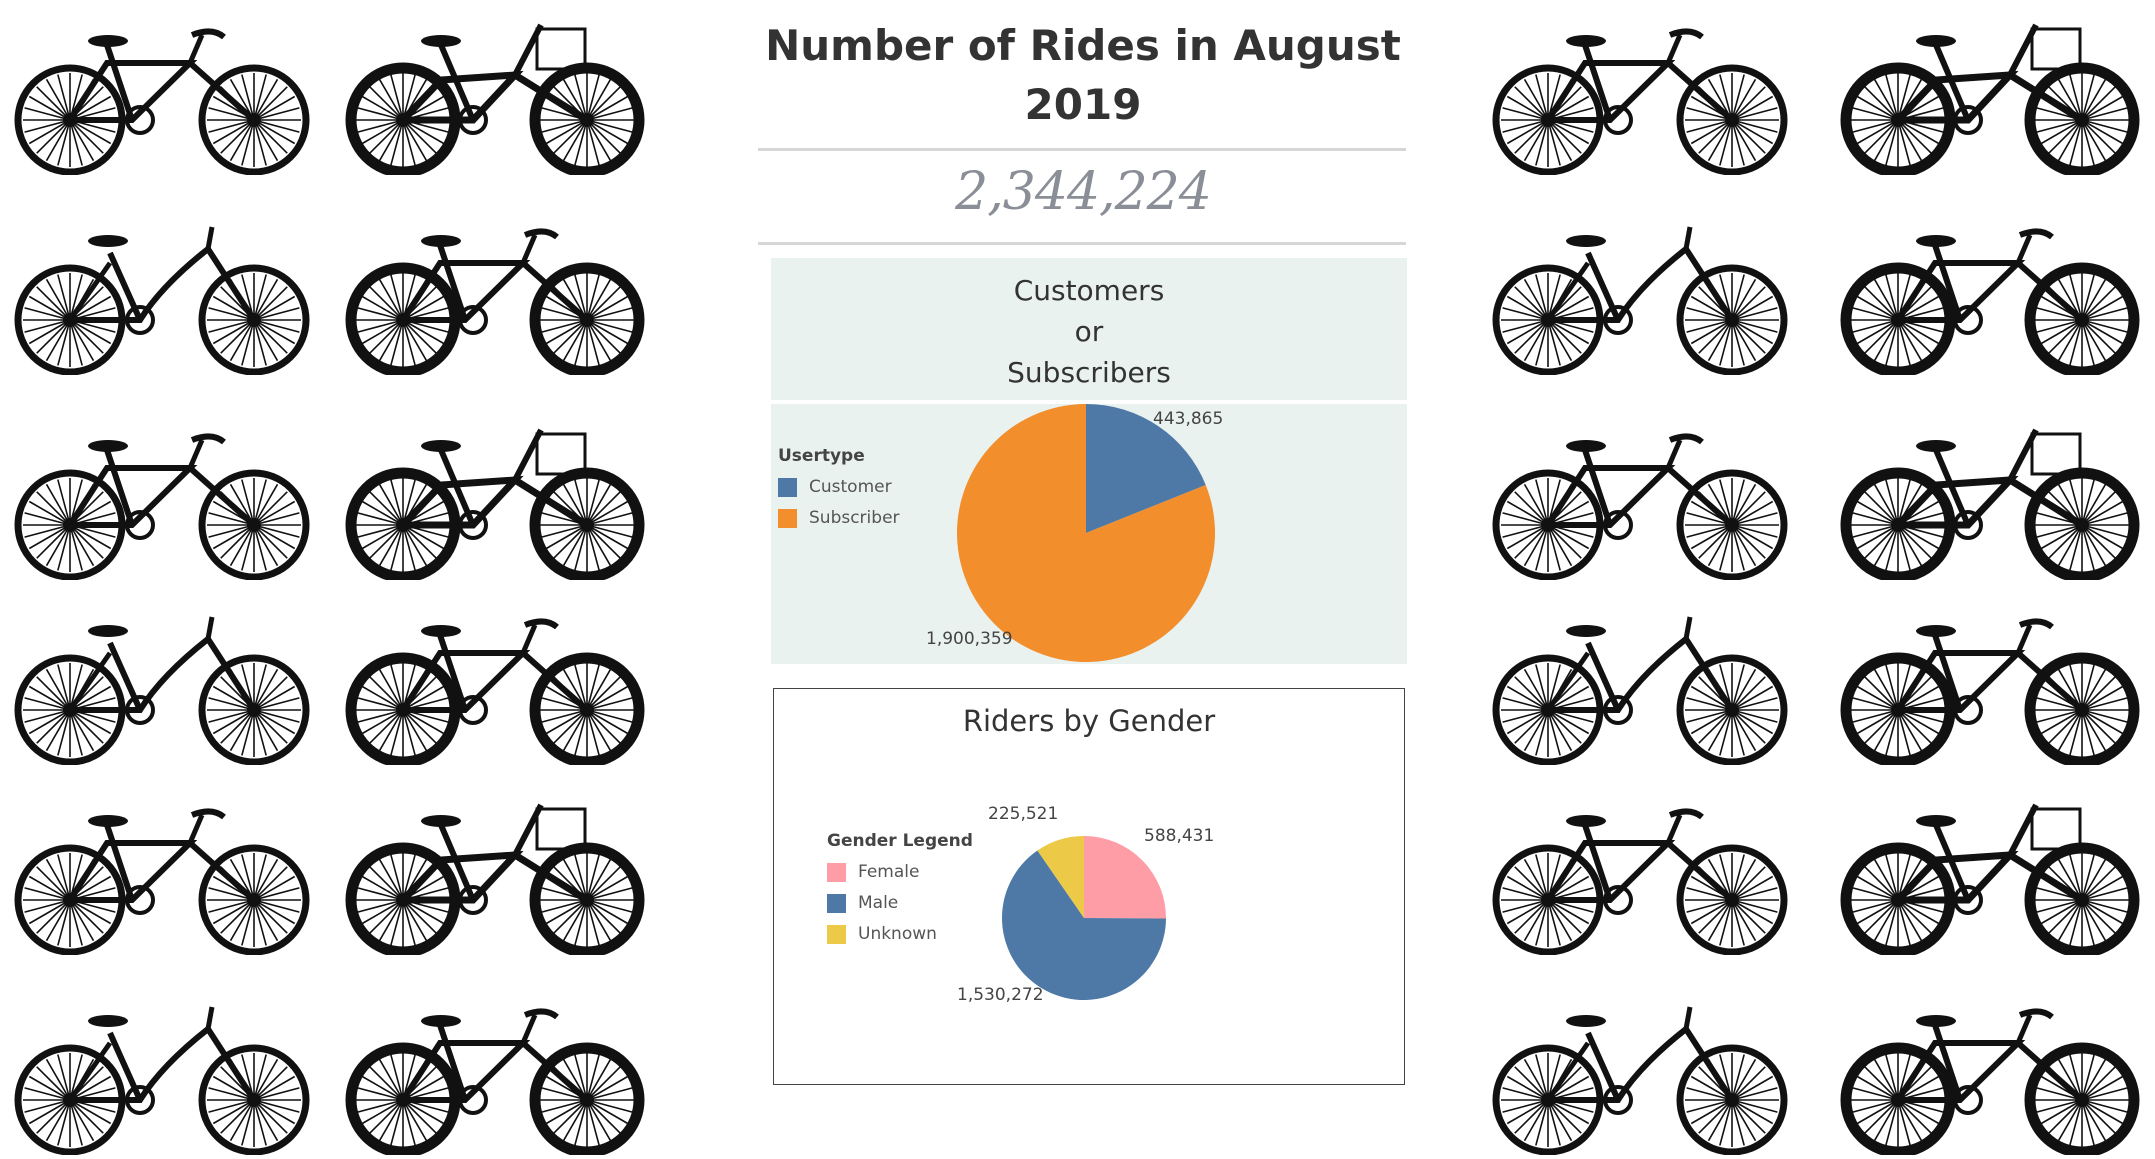 The image size is (2155, 1159). What do you see at coordinates (969, 639) in the screenshot?
I see `data-label-subscriber: 1,900,359` at bounding box center [969, 639].